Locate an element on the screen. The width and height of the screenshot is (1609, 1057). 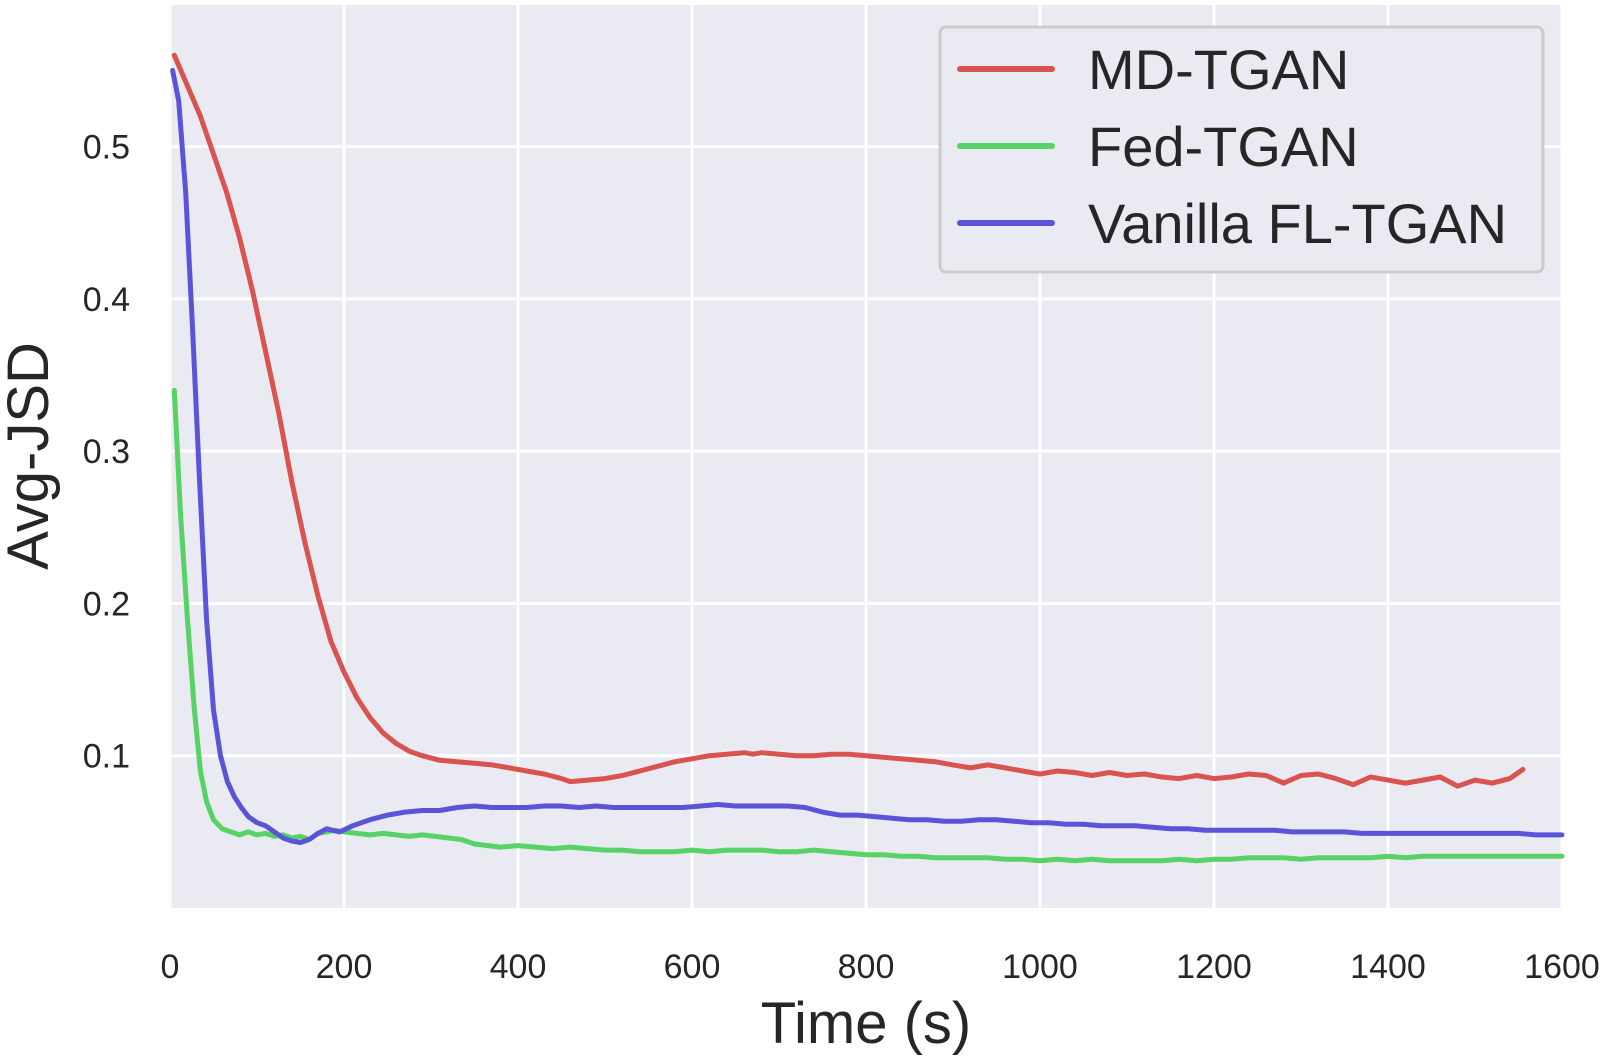
y-tick-label-0.5: 0.5 is located at coordinates (106, 148).